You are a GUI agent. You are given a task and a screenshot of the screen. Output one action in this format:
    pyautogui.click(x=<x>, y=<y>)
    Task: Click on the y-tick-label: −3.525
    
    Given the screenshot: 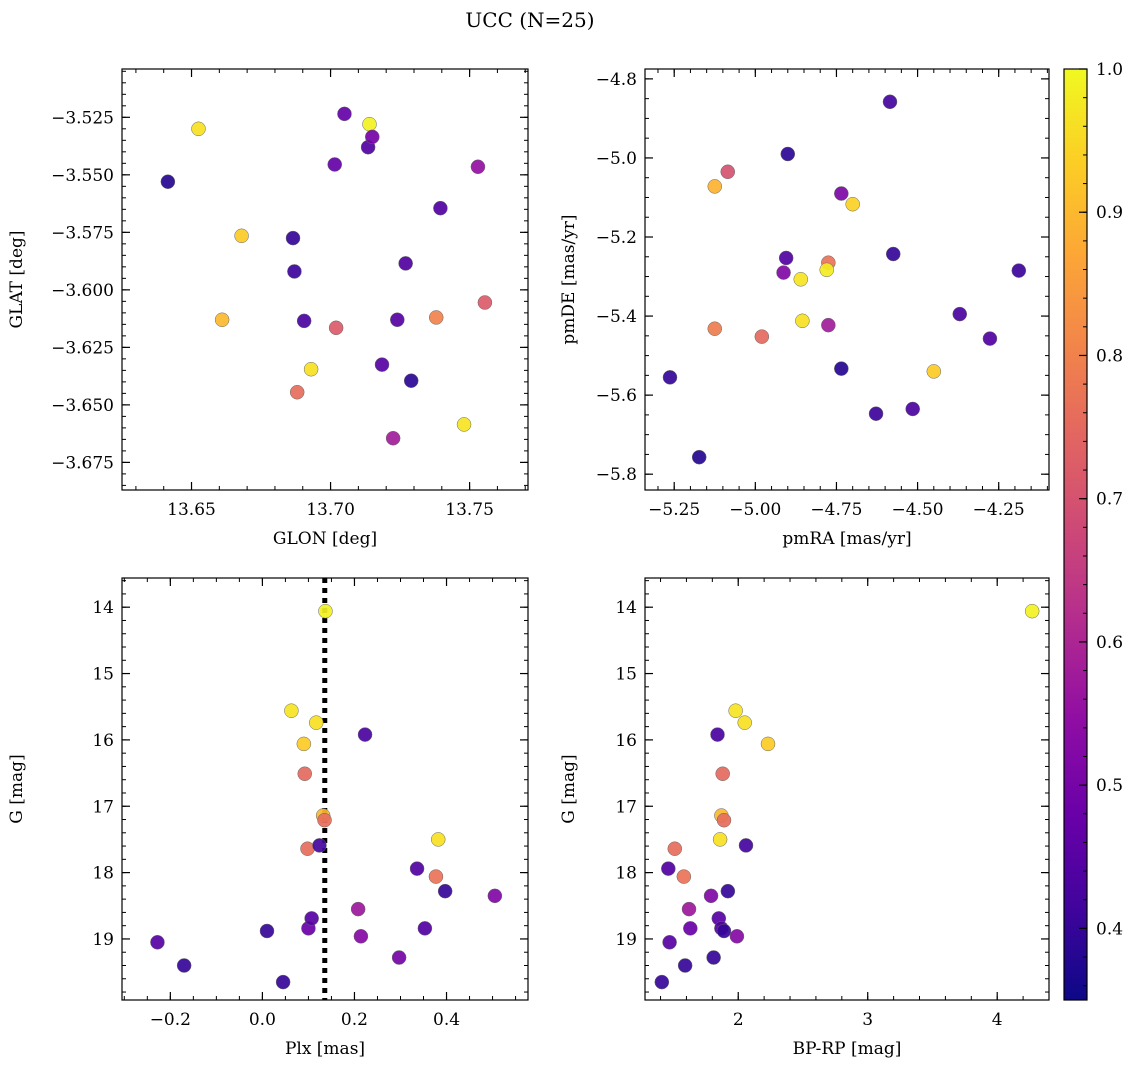 What is the action you would take?
    pyautogui.click(x=82, y=118)
    